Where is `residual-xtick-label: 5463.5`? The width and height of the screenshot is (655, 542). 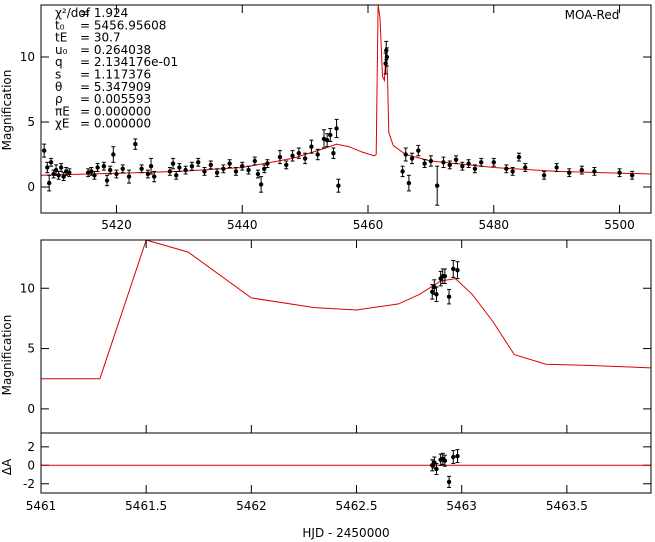 residual-xtick-label: 5463.5 is located at coordinates (567, 506).